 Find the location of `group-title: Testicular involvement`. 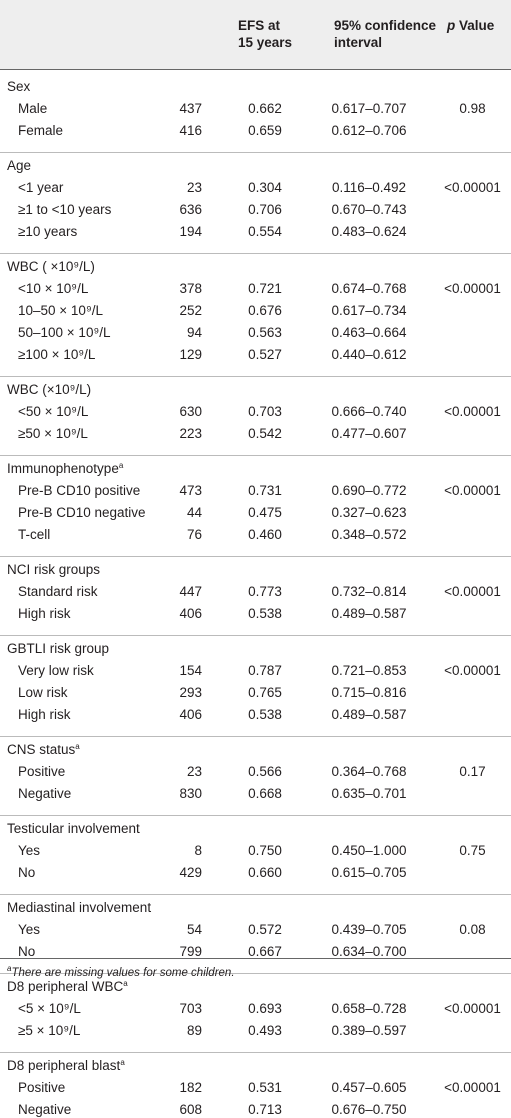

group-title: Testicular involvement is located at coordinates (73, 829).